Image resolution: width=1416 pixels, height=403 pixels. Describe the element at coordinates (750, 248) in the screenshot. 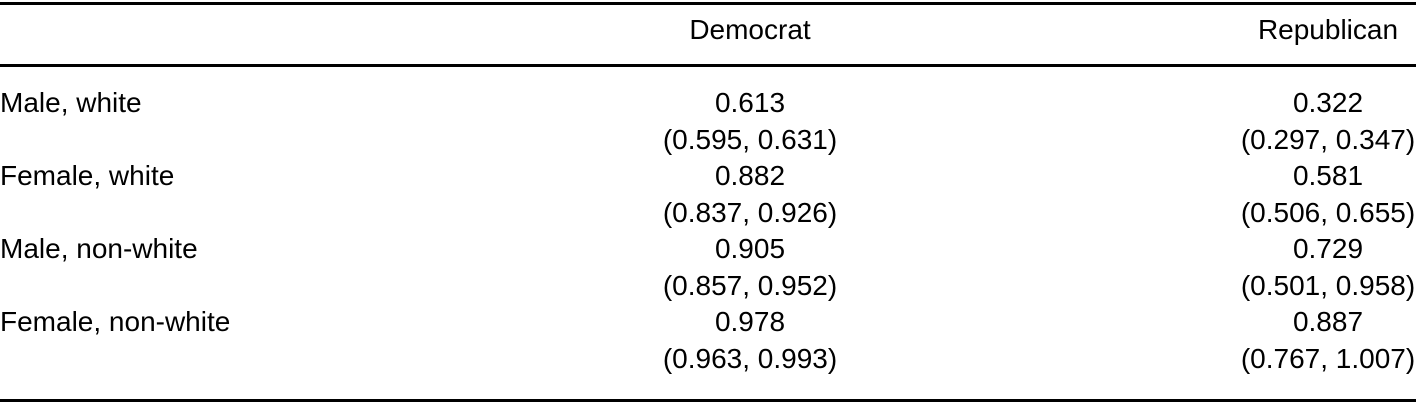

I see `estimate-value: 0.905` at that location.